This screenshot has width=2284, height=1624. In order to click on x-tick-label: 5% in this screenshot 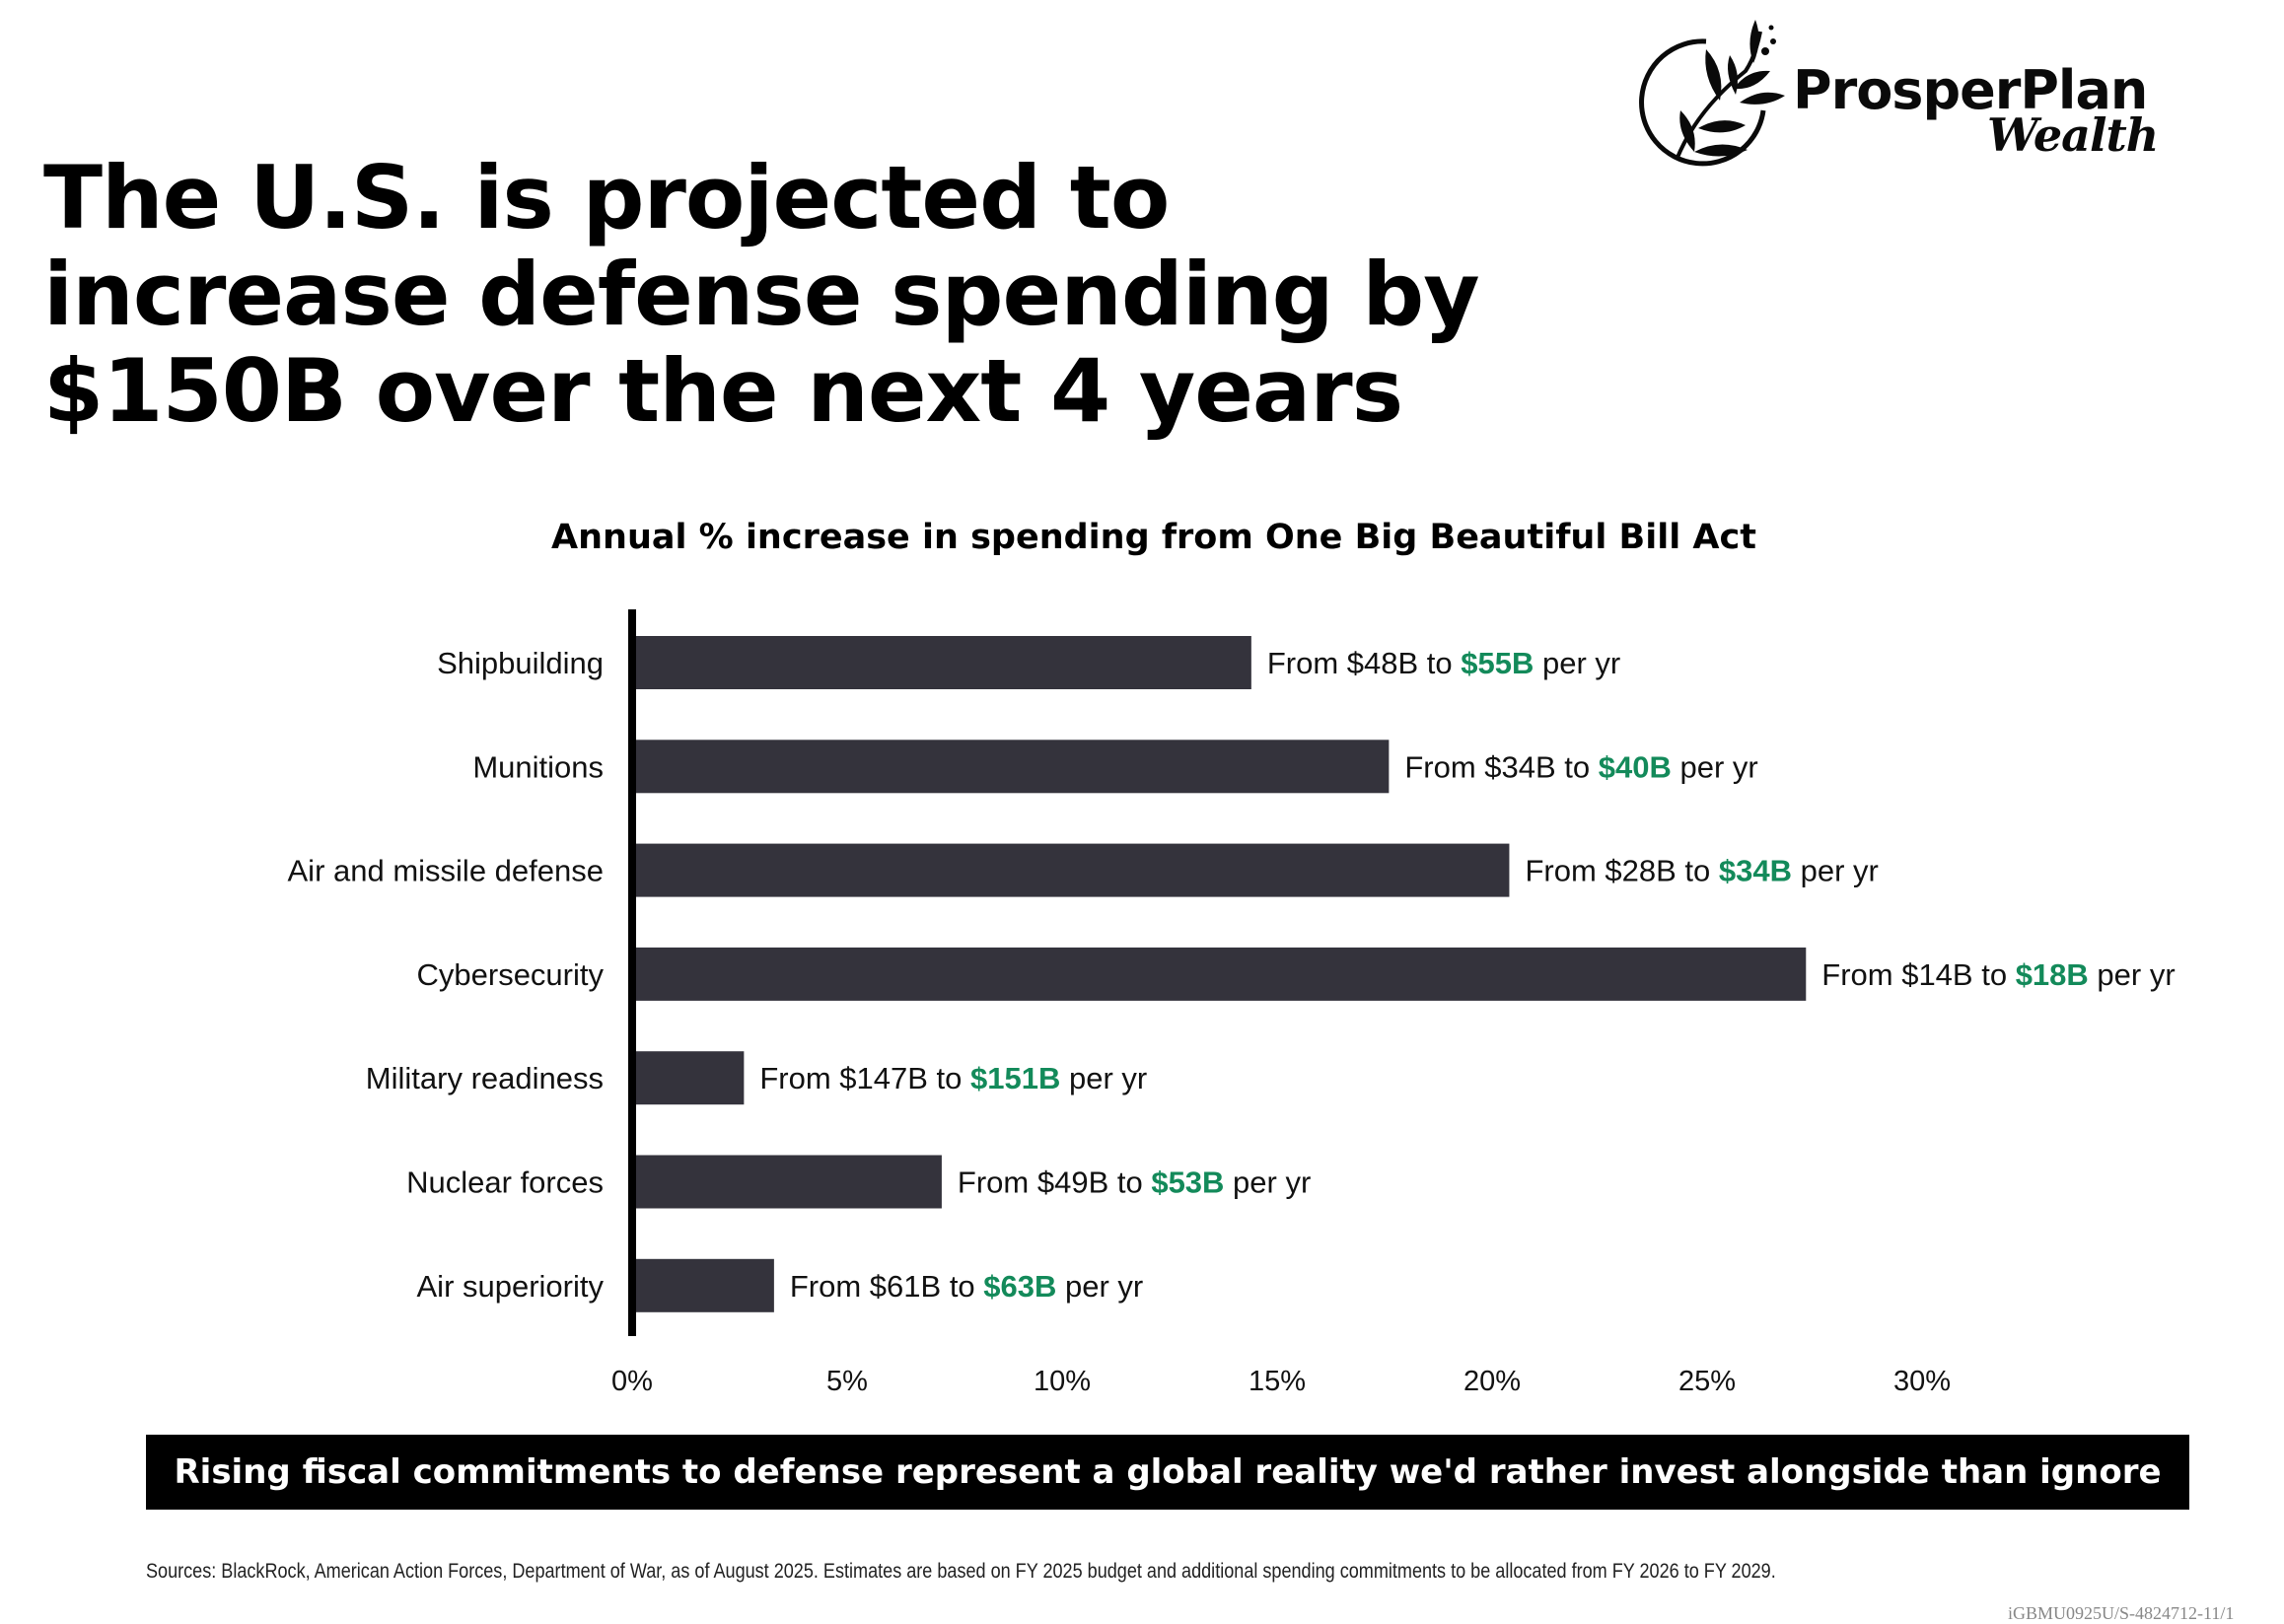, I will do `click(847, 1381)`.